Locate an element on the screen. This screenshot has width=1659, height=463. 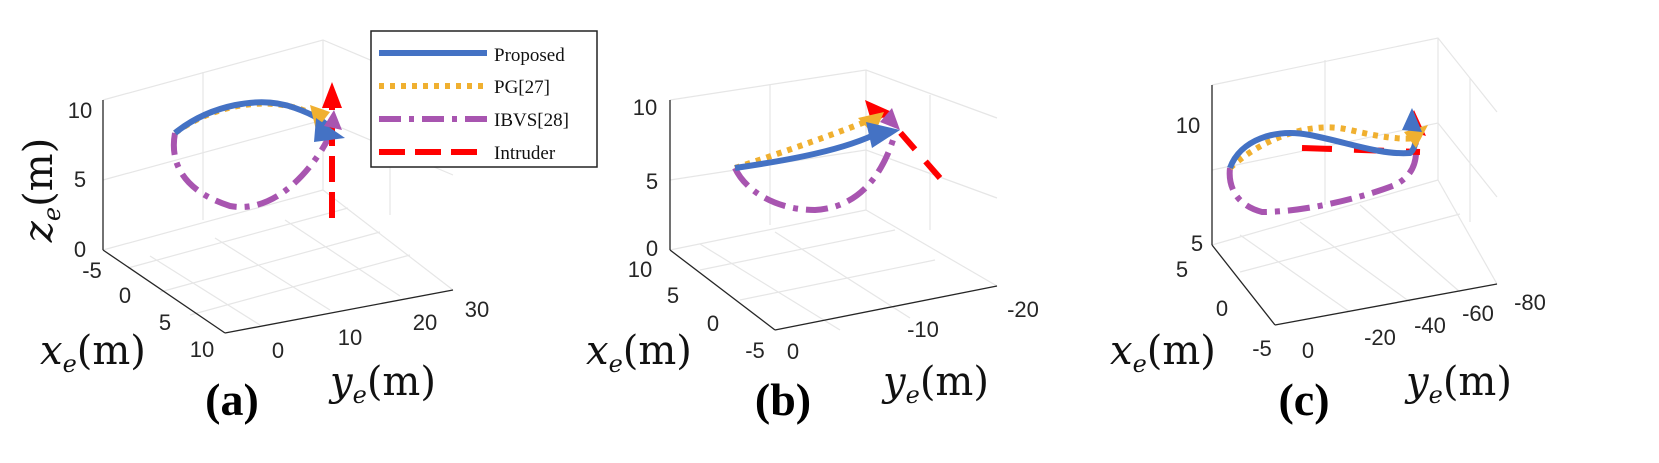
panel-b-ylabel: ye(m) is located at coordinates (935, 384).